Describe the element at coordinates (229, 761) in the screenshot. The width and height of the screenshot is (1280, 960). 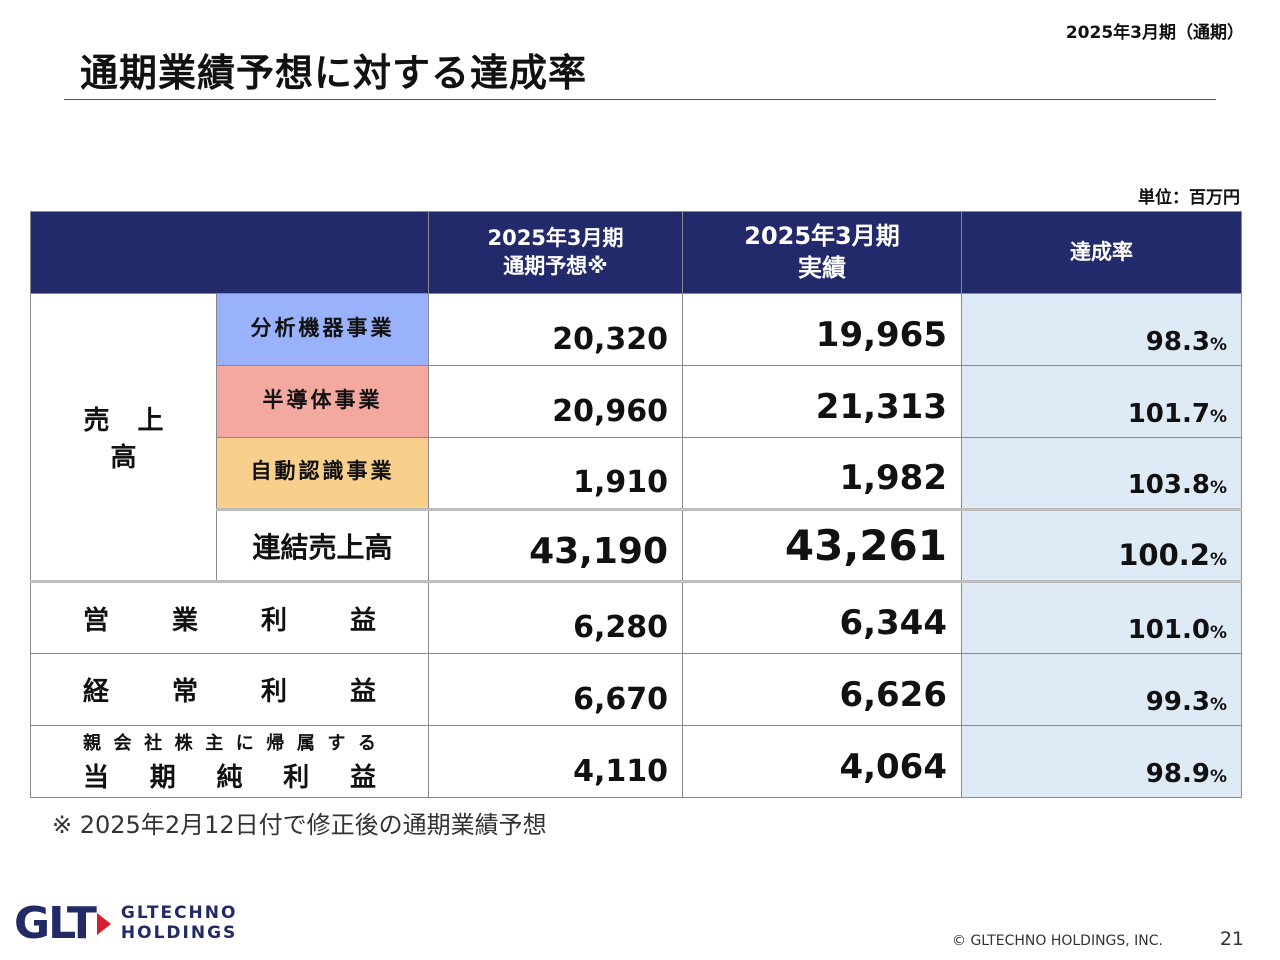
I see `net-income-label: 親 会 社 株 主 に 帰 属 す る 当 期 純 利 益` at that location.